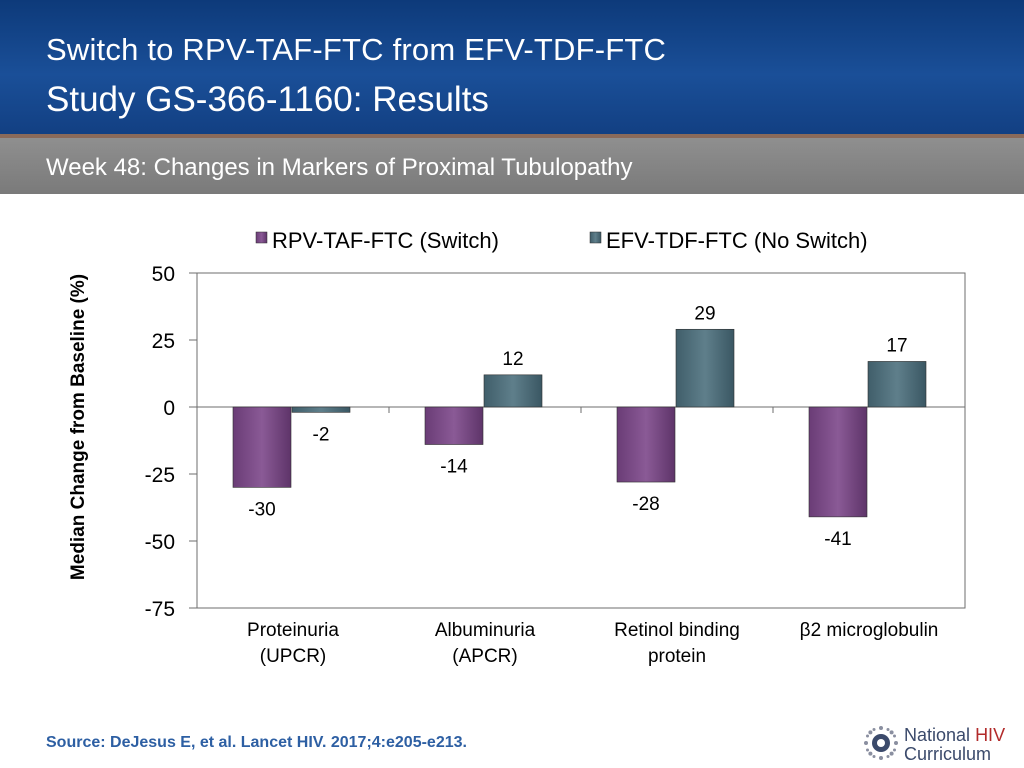  Describe the element at coordinates (837, 539) in the screenshot. I see `data-label: -41` at that location.